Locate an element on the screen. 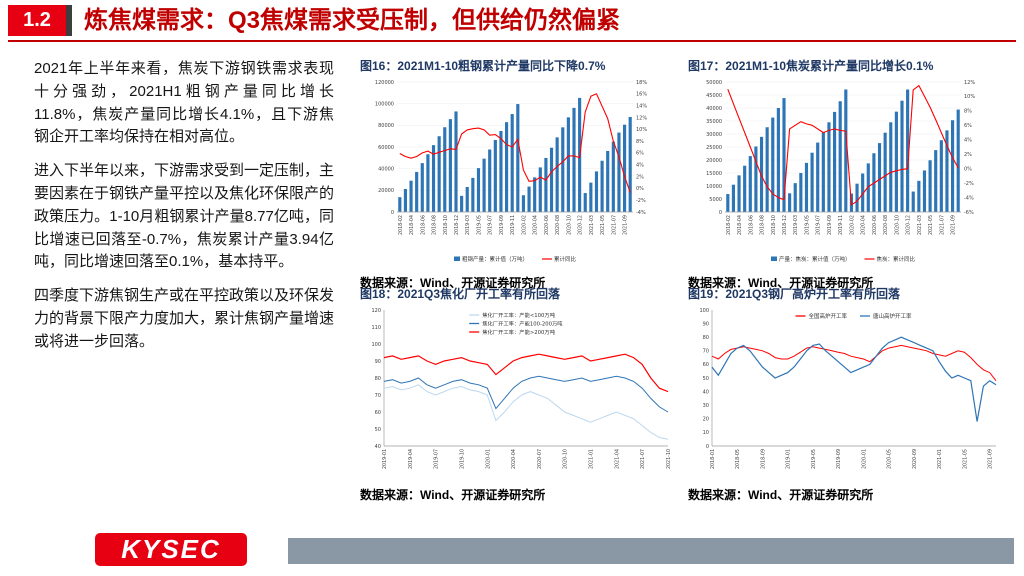 This screenshot has width=1024, height=576. svg-text: 2018-02 is located at coordinates (729, 225).